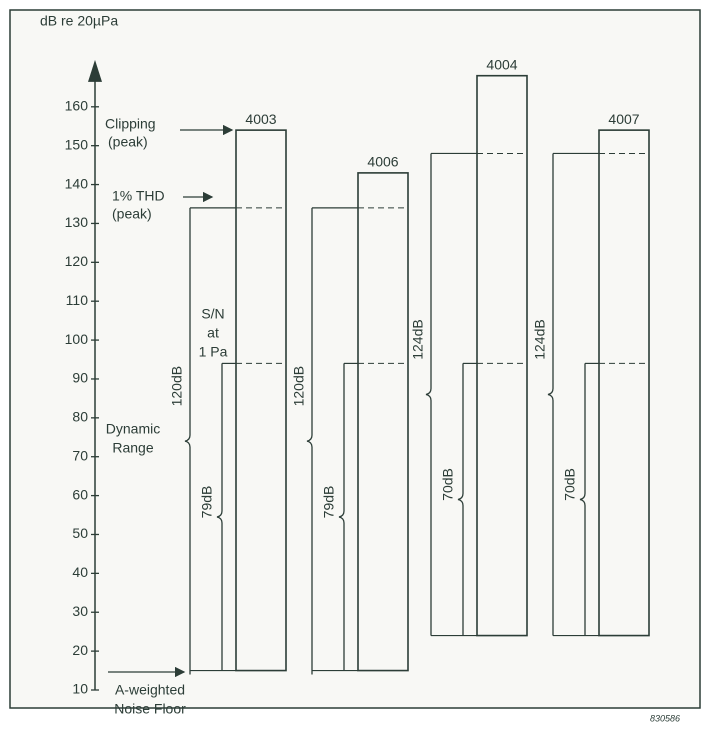 The height and width of the screenshot is (729, 708). What do you see at coordinates (382, 162) in the screenshot?
I see `bar-label: 4006` at bounding box center [382, 162].